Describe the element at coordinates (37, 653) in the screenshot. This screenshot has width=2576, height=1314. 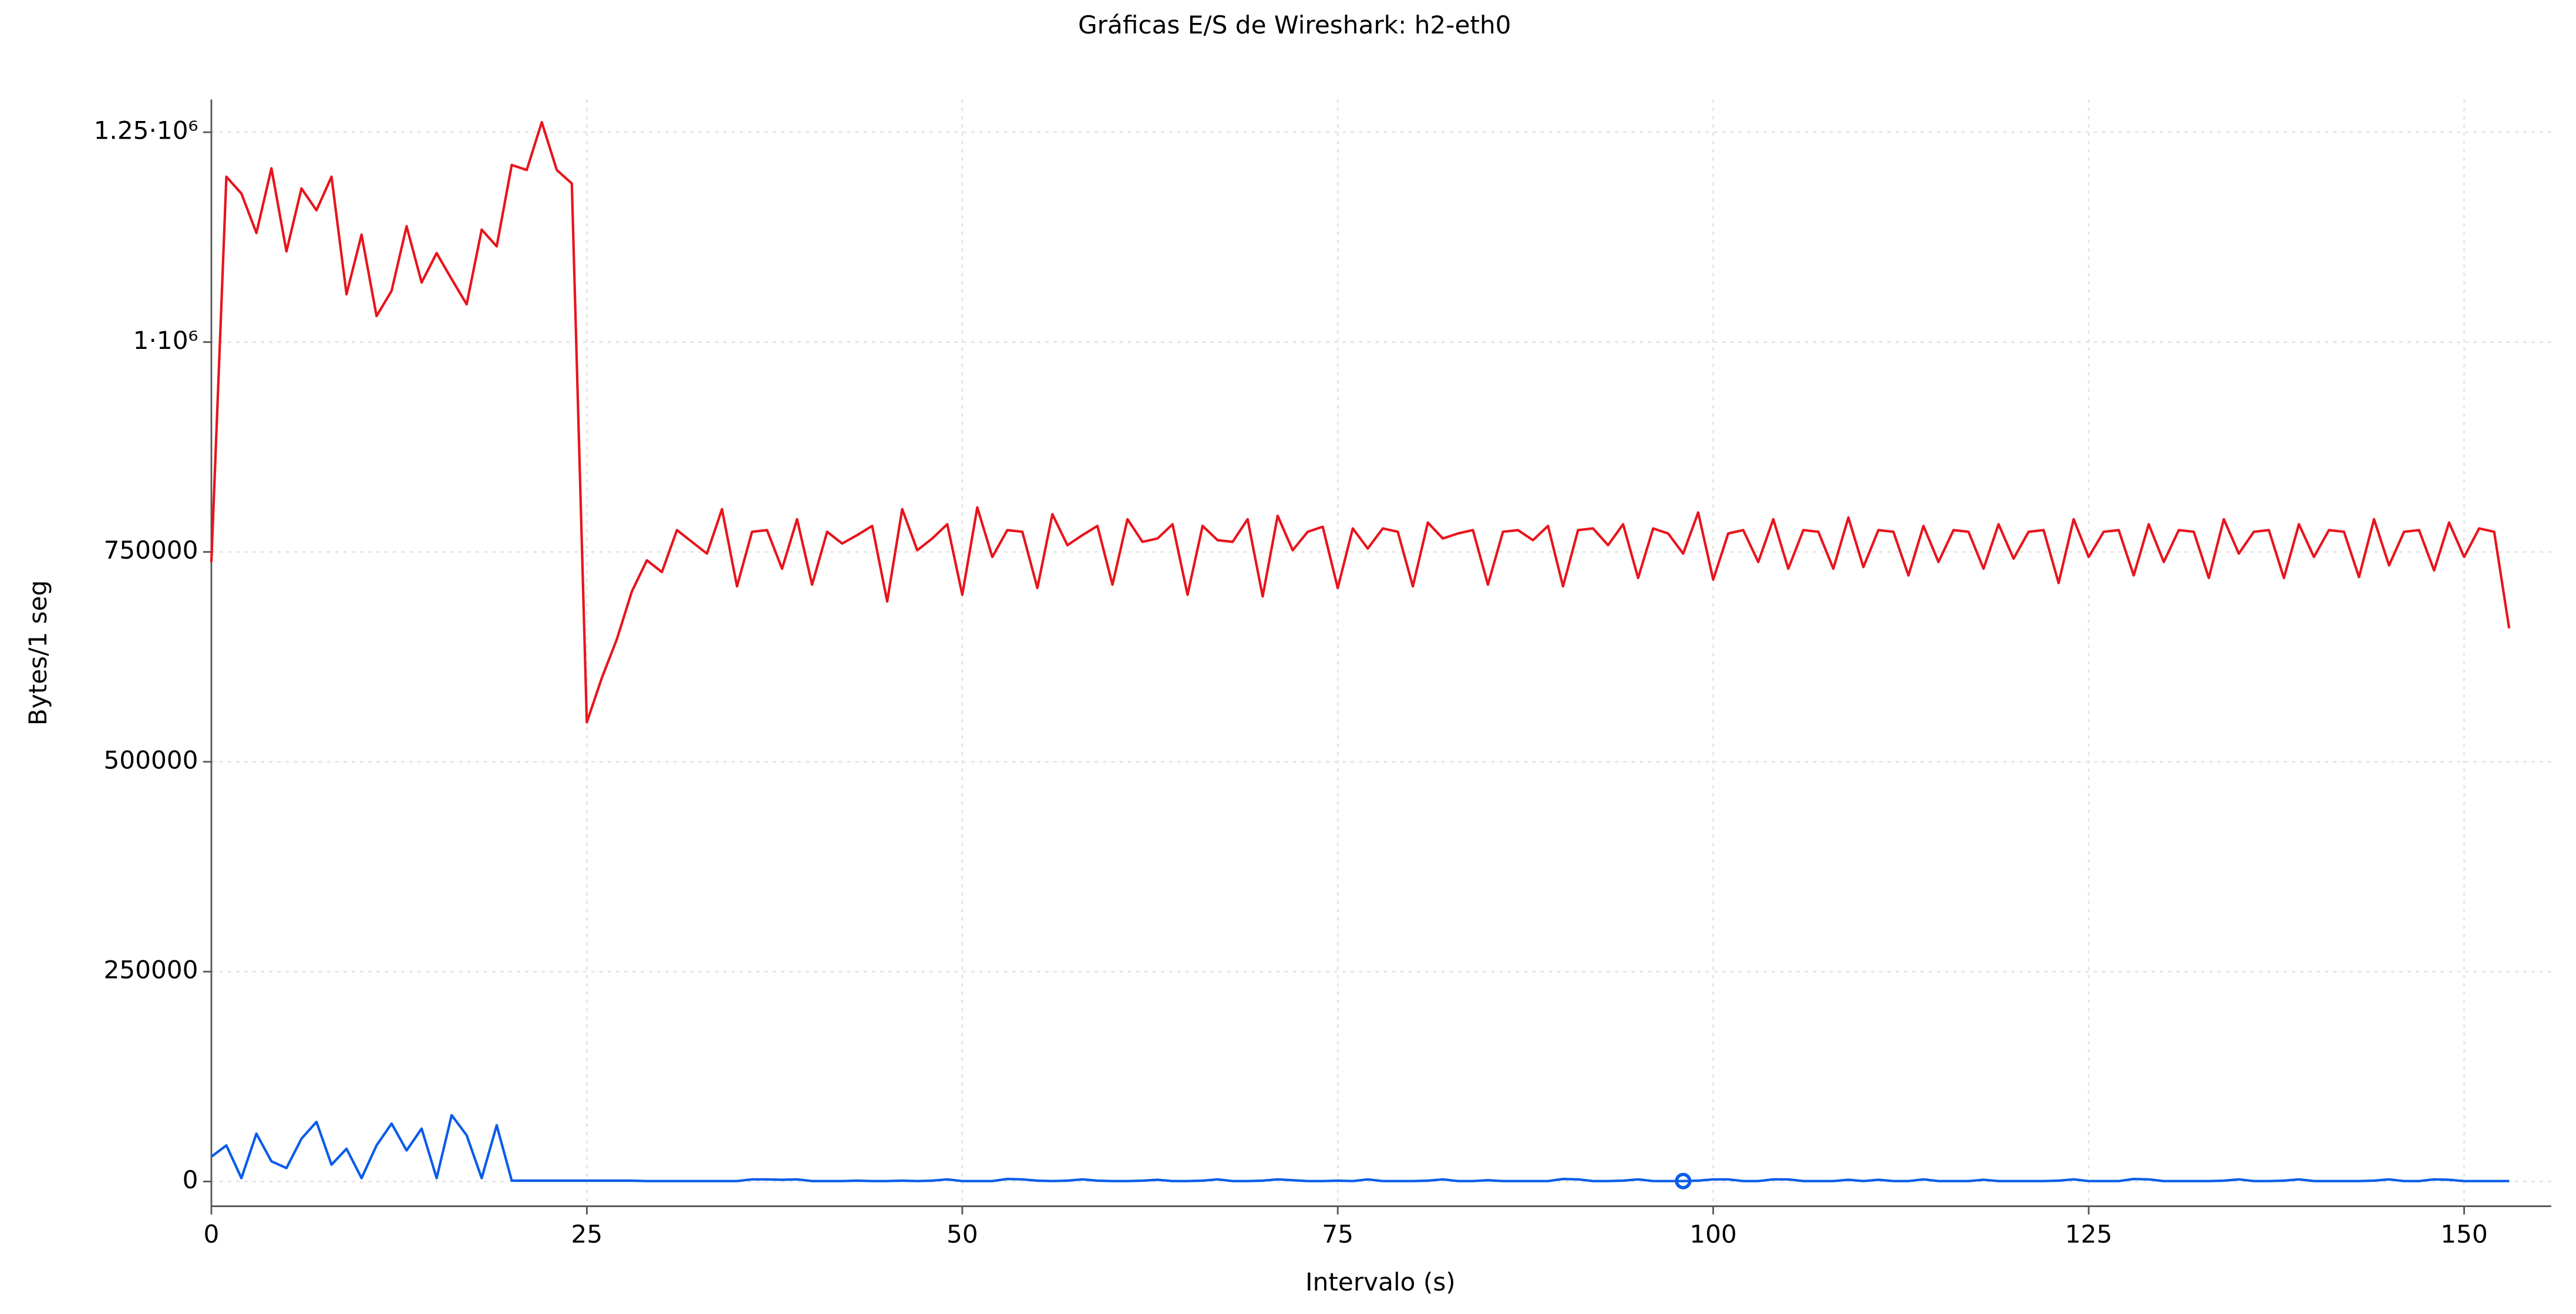
I see `y-axis-label: Bytes/1 seg` at that location.